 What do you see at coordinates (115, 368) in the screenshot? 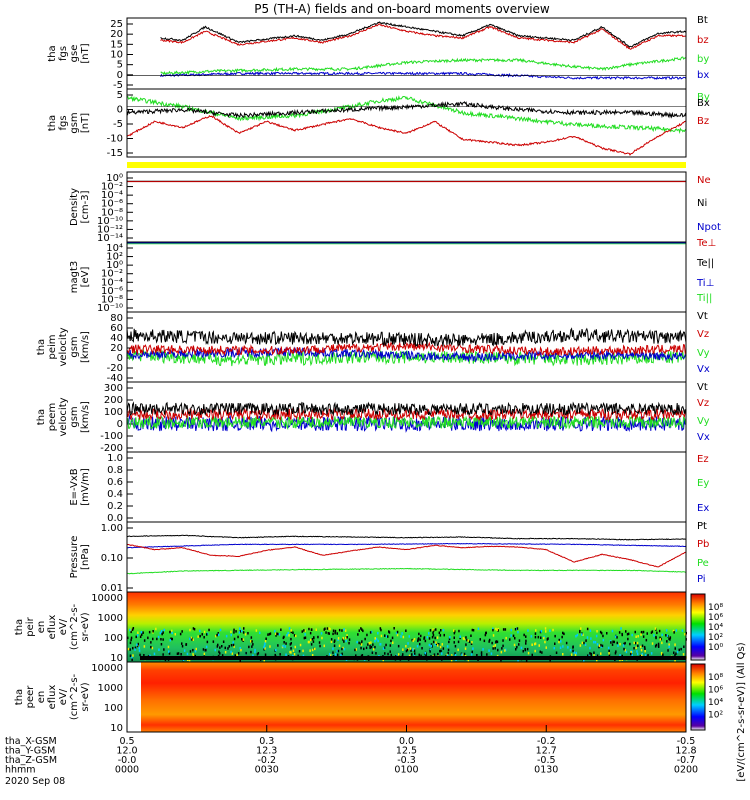
I see `y-tick-label: -20` at bounding box center [115, 368].